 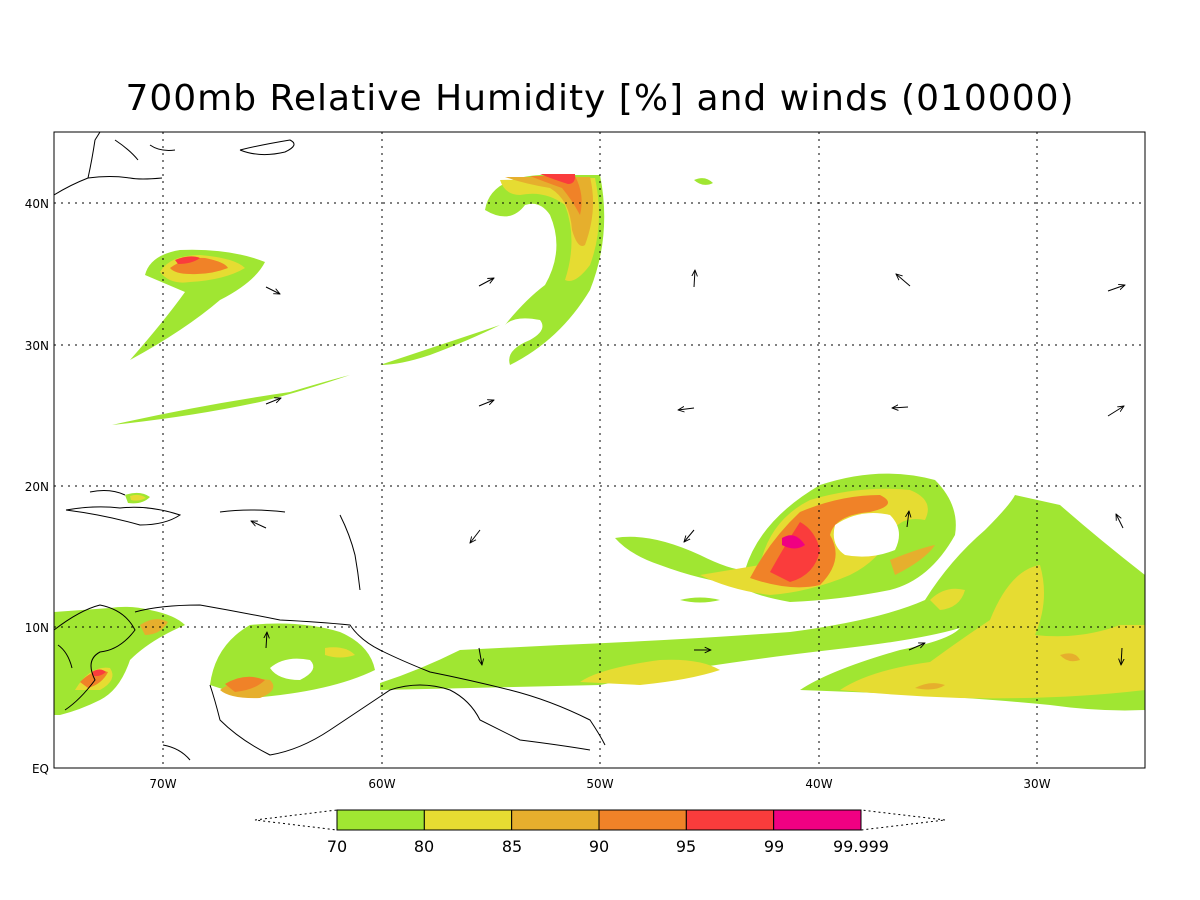 What do you see at coordinates (600, 832) in the screenshot?
I see `colorbar: 70 80 85 90 95 99 99.999` at bounding box center [600, 832].